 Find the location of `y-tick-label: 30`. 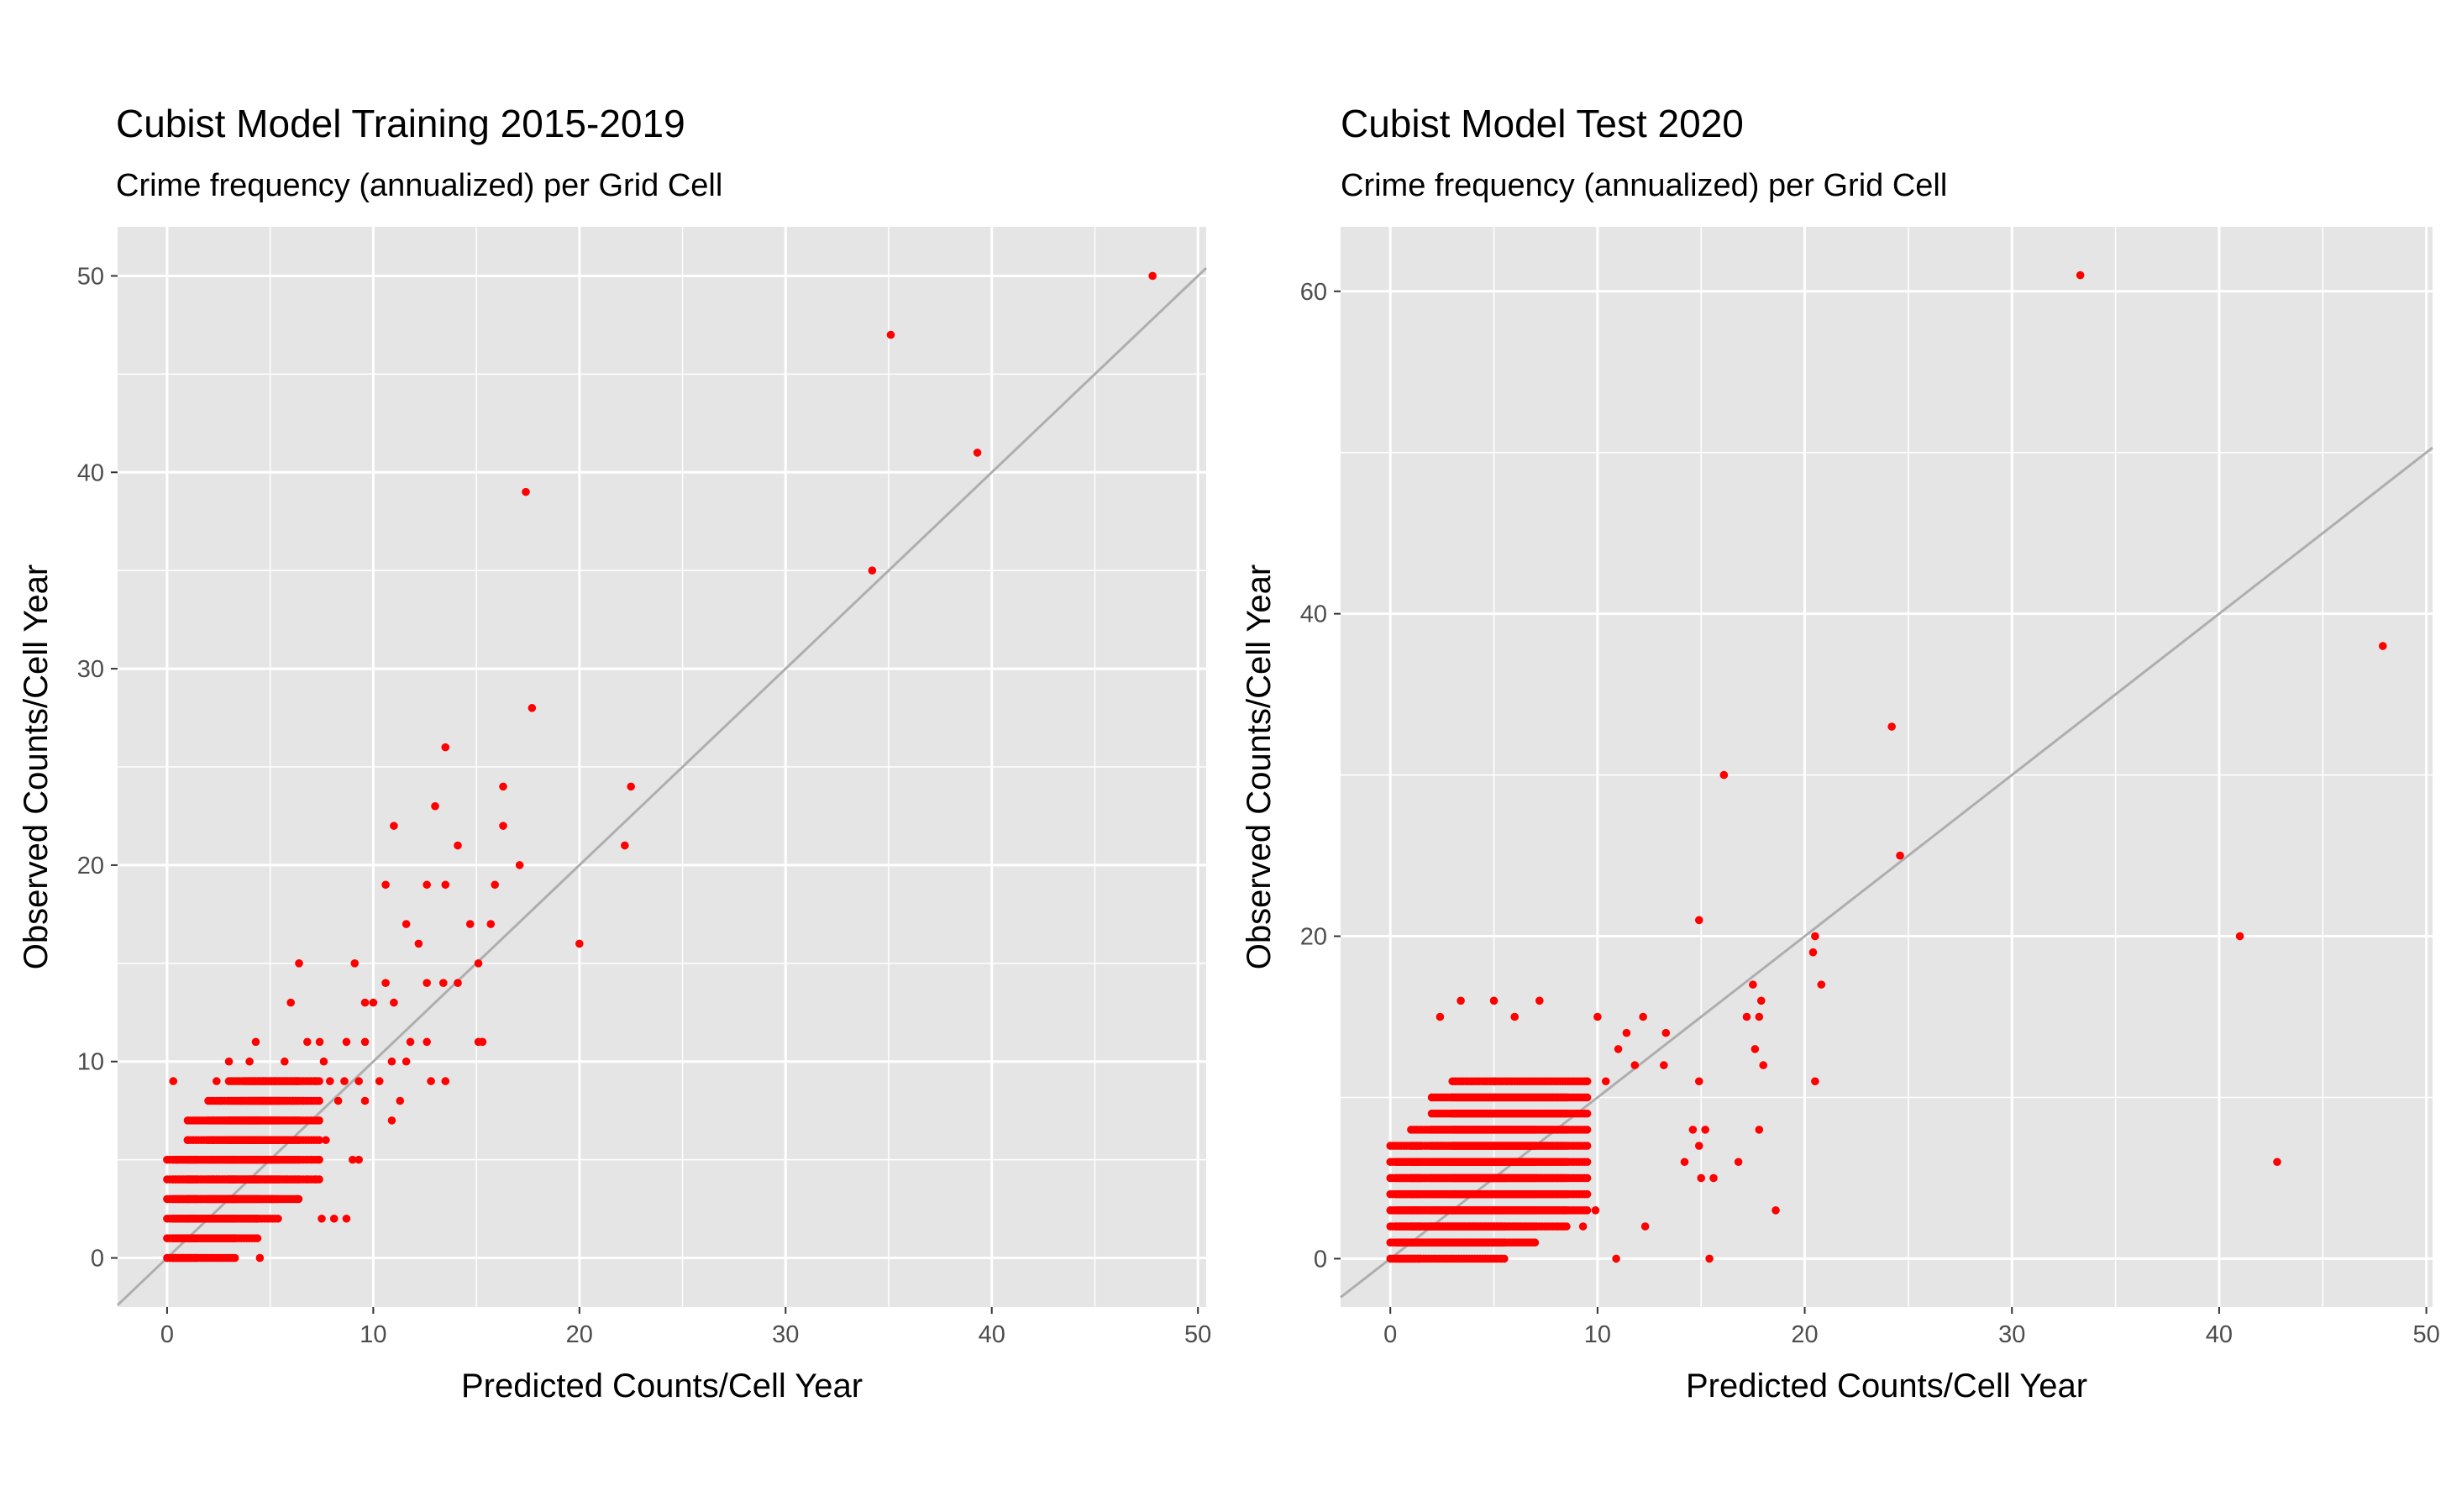

y-tick-label: 30 is located at coordinates (90, 669).